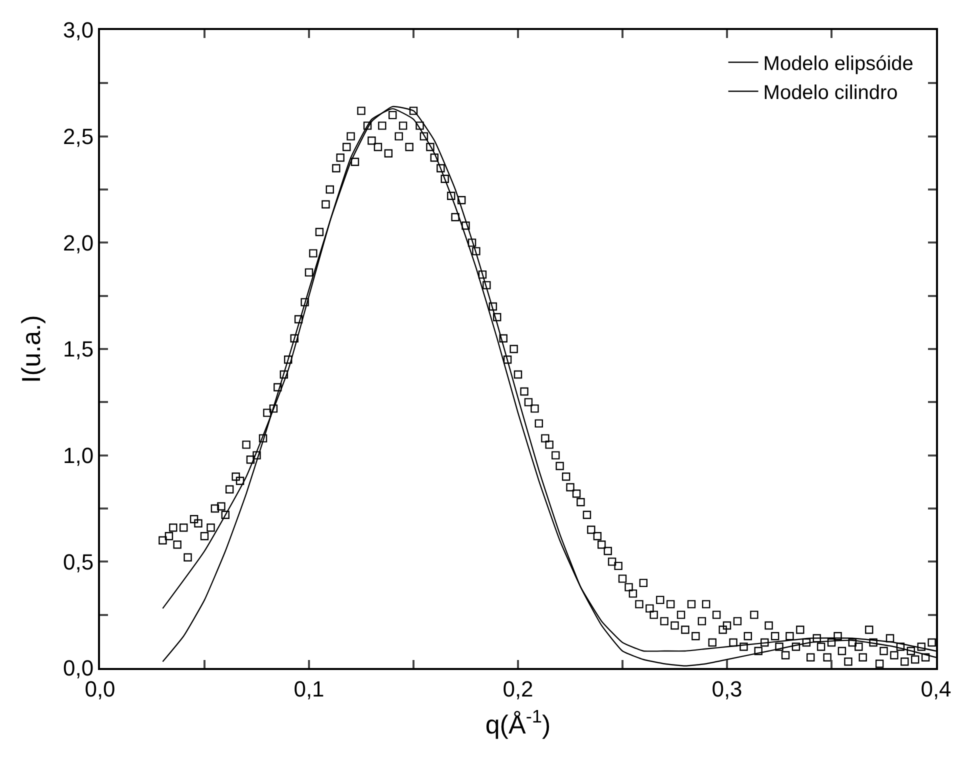 This screenshot has height=758, width=966. I want to click on legend-label: Modelo cilindro, so click(830, 93).